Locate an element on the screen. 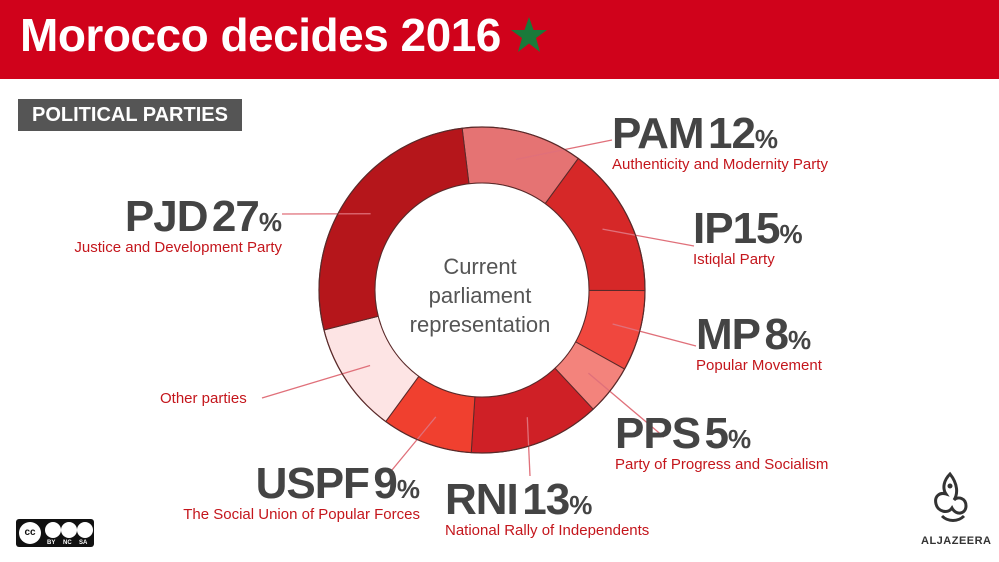 This screenshot has width=999, height=562. abbr-uspf: USPF is located at coordinates (312, 483).